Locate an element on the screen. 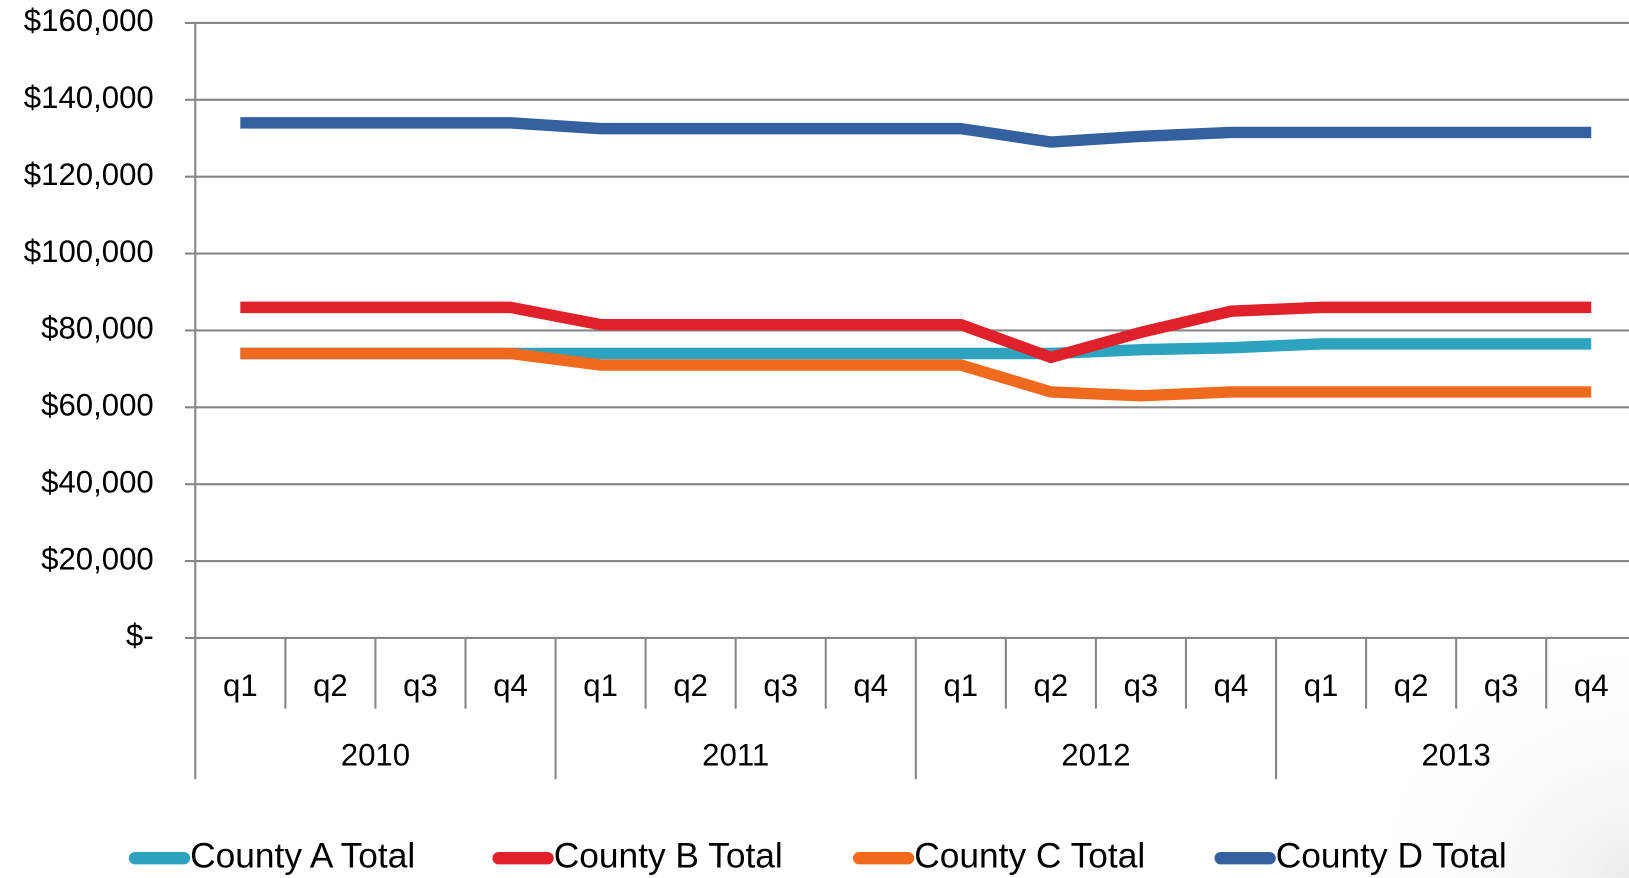  background-shade is located at coordinates (1489, 750).